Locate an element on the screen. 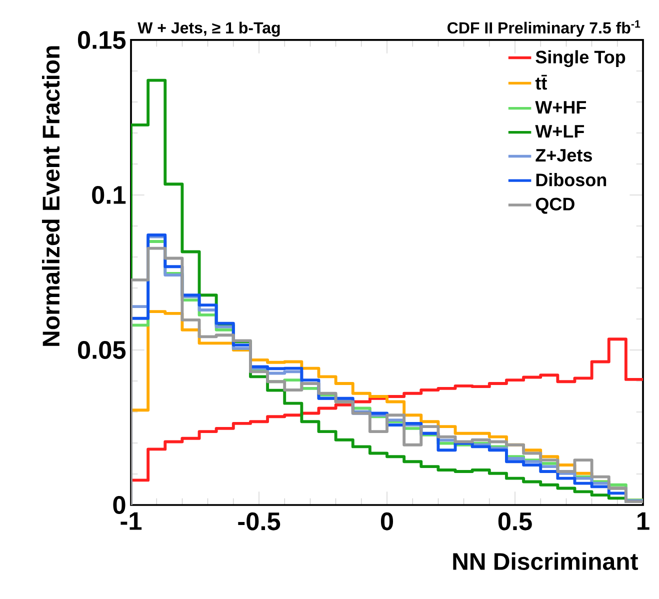 The image size is (659, 599). chart-title: W + Jets, ≥ 1 b-Tag is located at coordinates (209, 29).